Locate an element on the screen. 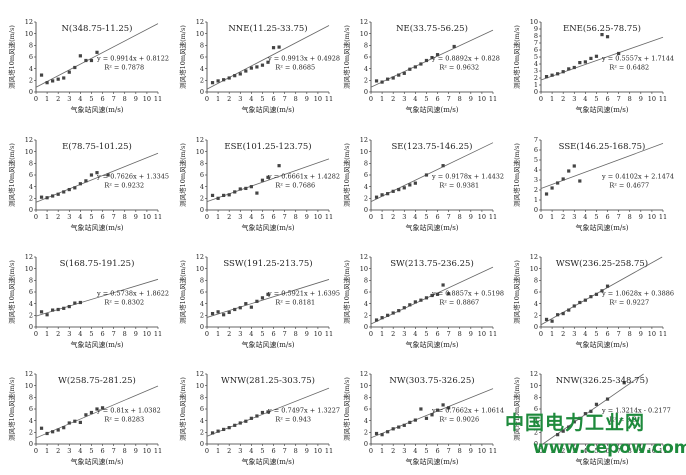 This screenshot has width=686, height=475. y-tick-label: 2 is located at coordinates (536, 190).